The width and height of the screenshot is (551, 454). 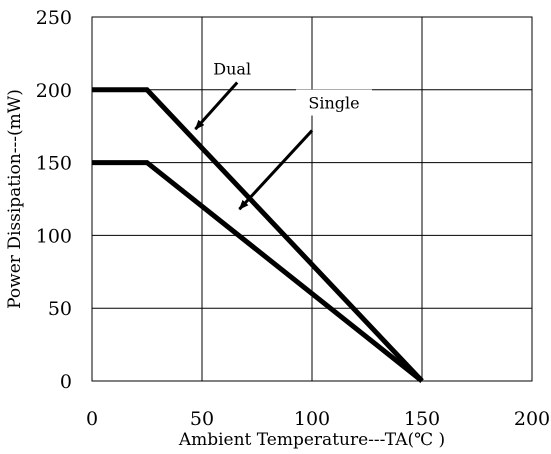 What do you see at coordinates (276, 170) in the screenshot?
I see `annotation-arrow-single` at bounding box center [276, 170].